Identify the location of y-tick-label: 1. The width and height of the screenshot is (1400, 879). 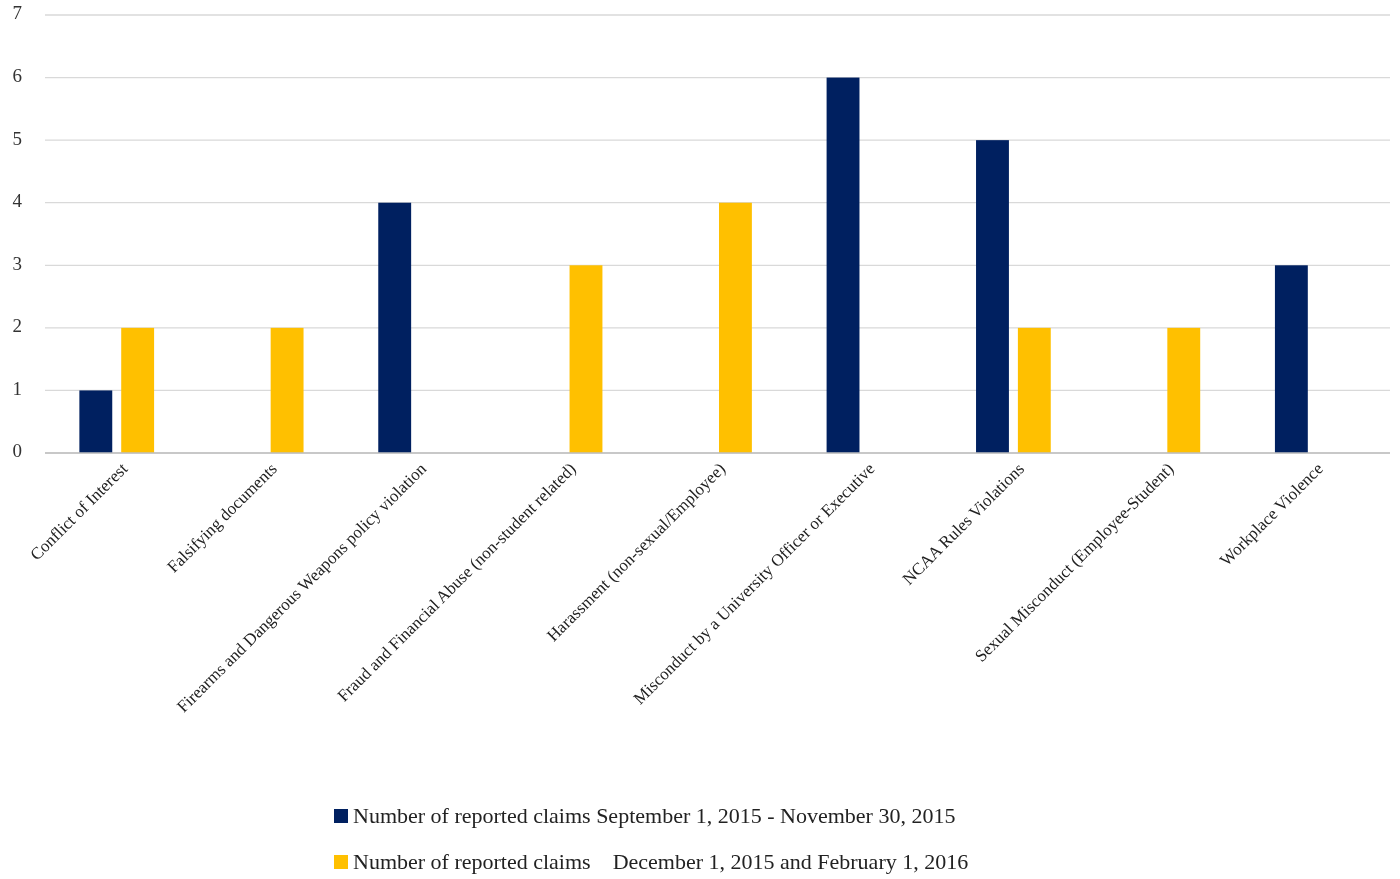
(17, 388).